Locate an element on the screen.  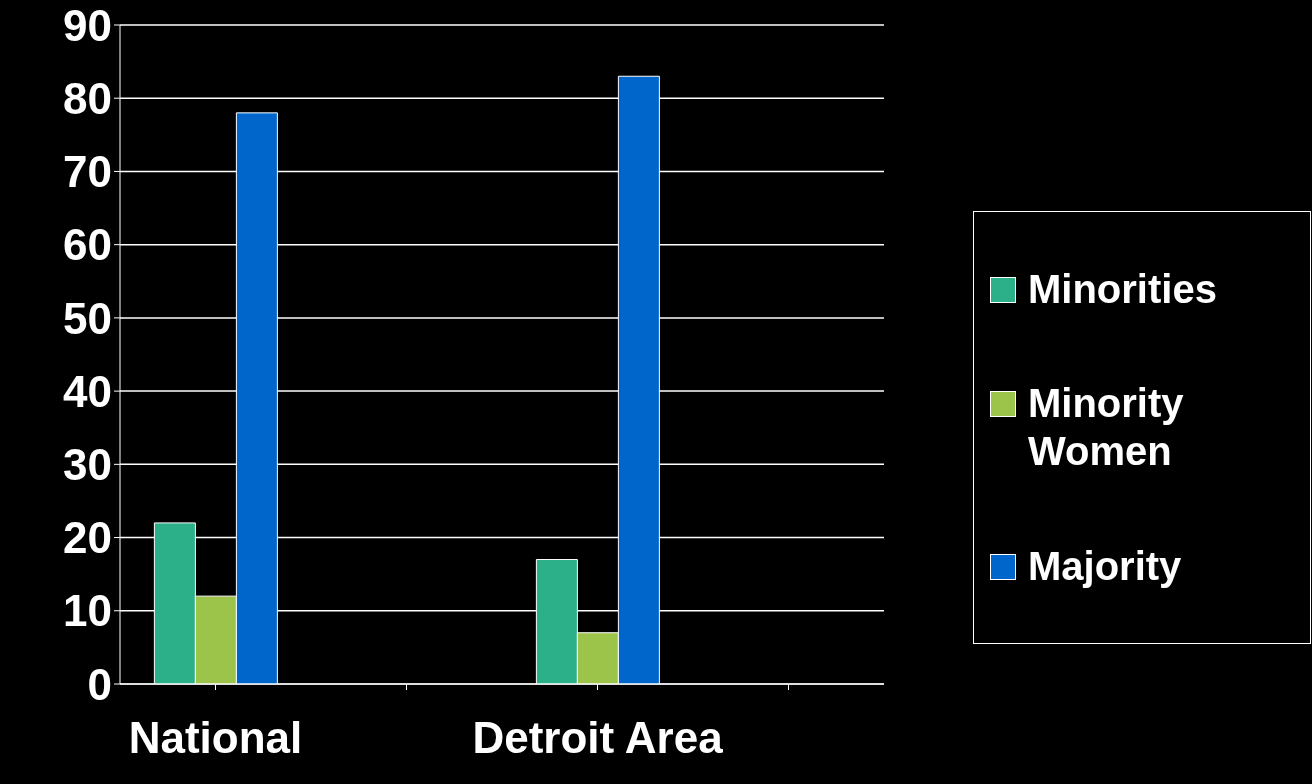
y-tick-label: 50 is located at coordinates (87, 318).